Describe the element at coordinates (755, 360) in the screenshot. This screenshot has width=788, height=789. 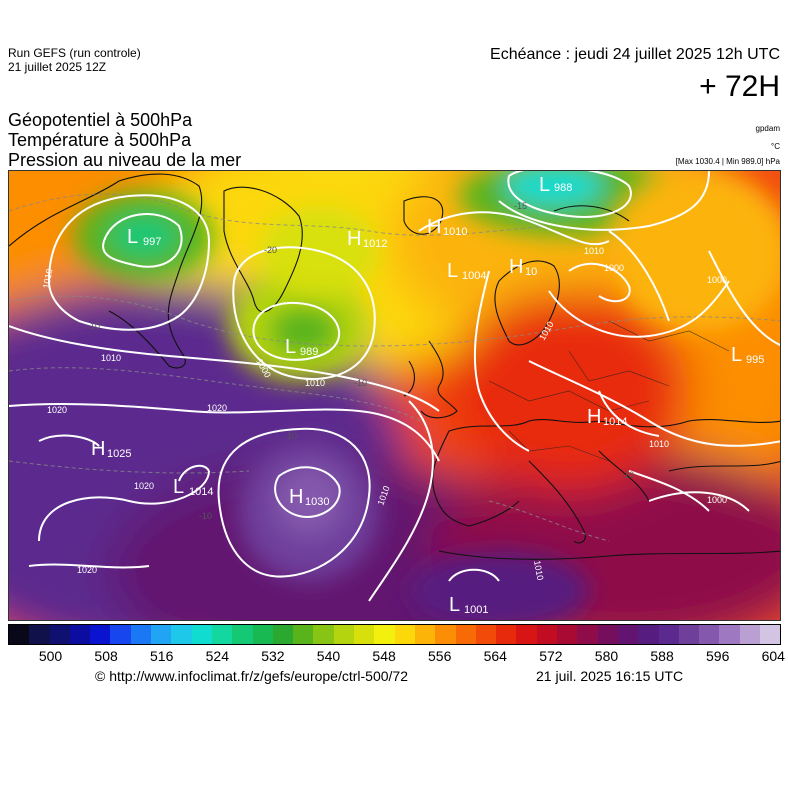
I see `svg-text: 995` at that location.